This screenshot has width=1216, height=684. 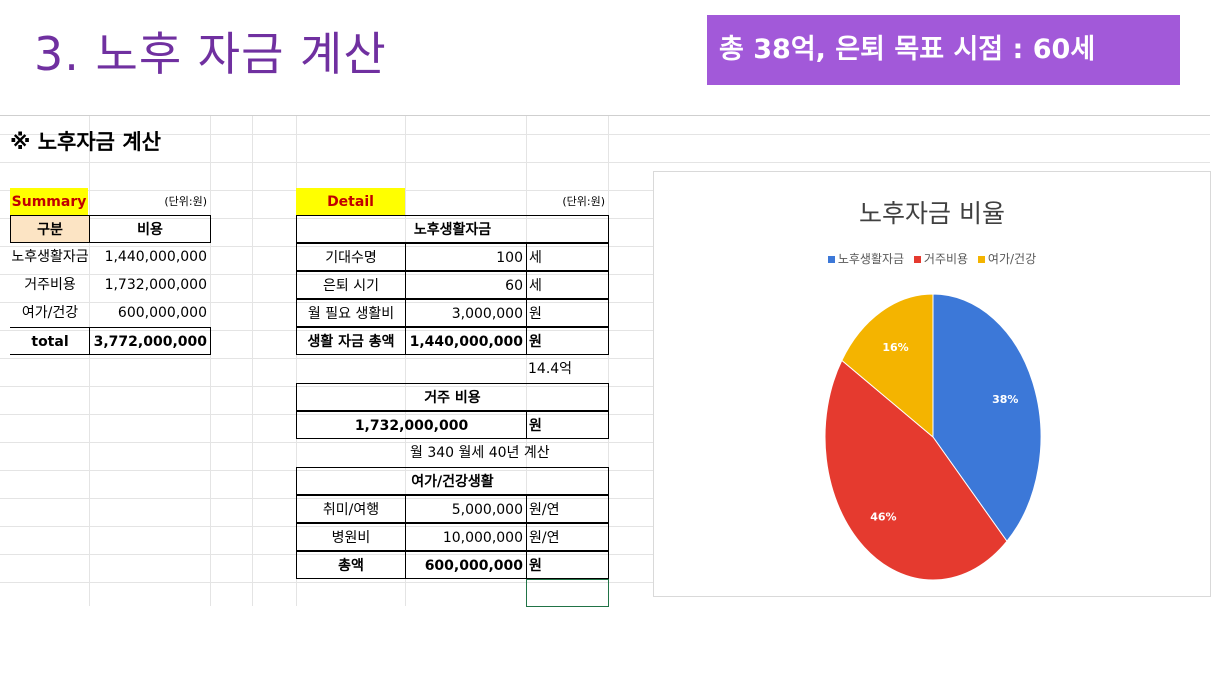 I want to click on legend-label: 노후생활자금, so click(x=871, y=259).